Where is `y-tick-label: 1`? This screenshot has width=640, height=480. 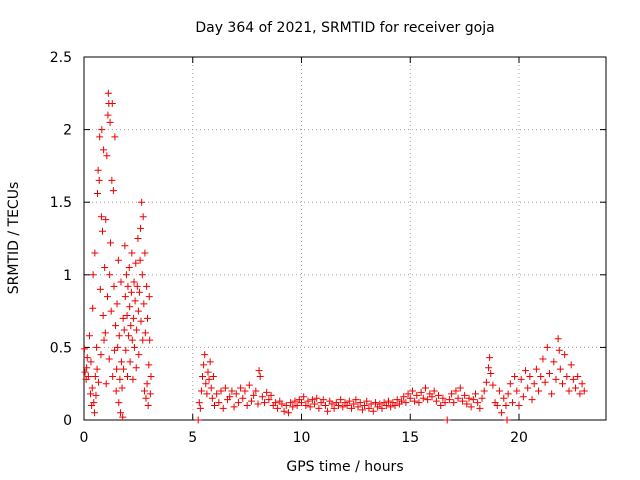 y-tick-label: 1 is located at coordinates (67, 276).